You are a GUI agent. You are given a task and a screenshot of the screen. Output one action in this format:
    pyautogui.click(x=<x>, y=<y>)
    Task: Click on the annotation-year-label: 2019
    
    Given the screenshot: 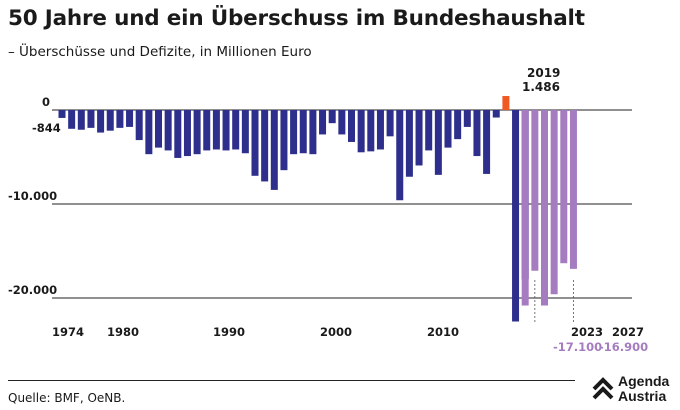 What is the action you would take?
    pyautogui.click(x=543, y=73)
    